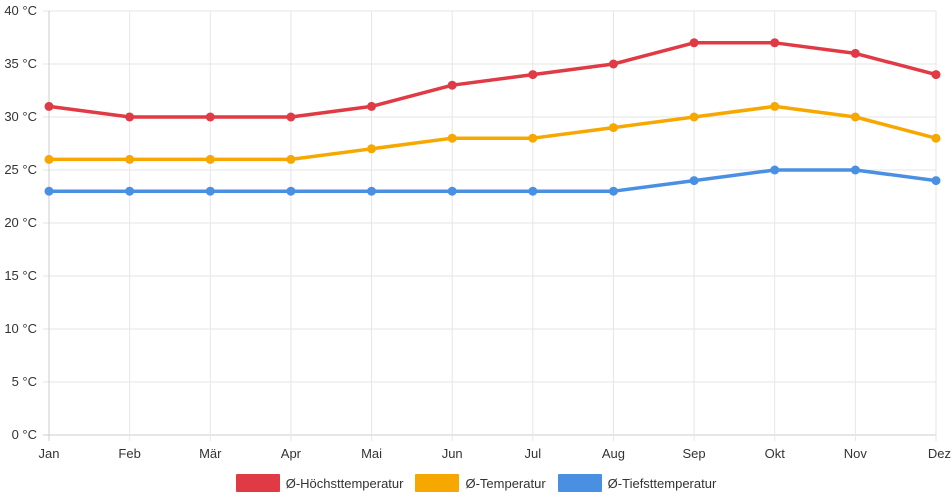 The image size is (952, 500). What do you see at coordinates (20, 63) in the screenshot?
I see `y-tick-label: 35 °C` at bounding box center [20, 63].